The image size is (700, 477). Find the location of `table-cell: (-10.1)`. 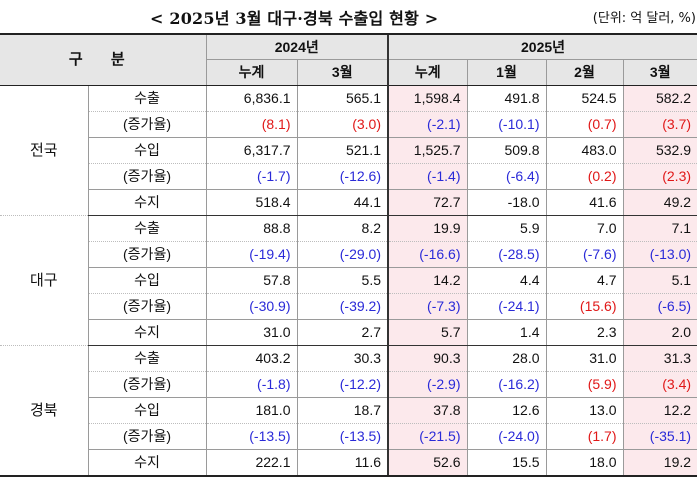

table-cell: (-10.1) is located at coordinates (506, 124).